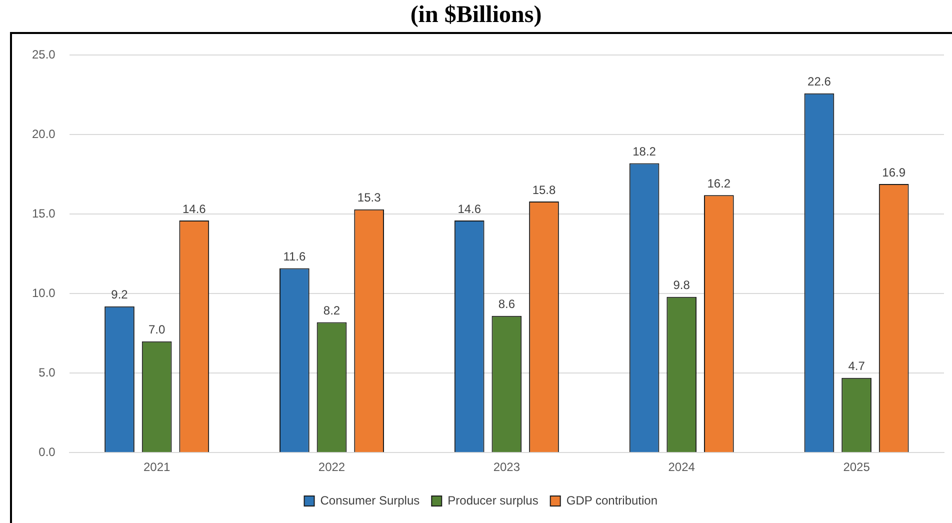 The width and height of the screenshot is (952, 523). What do you see at coordinates (44, 55) in the screenshot?
I see `y-tick-label: 25.0` at bounding box center [44, 55].